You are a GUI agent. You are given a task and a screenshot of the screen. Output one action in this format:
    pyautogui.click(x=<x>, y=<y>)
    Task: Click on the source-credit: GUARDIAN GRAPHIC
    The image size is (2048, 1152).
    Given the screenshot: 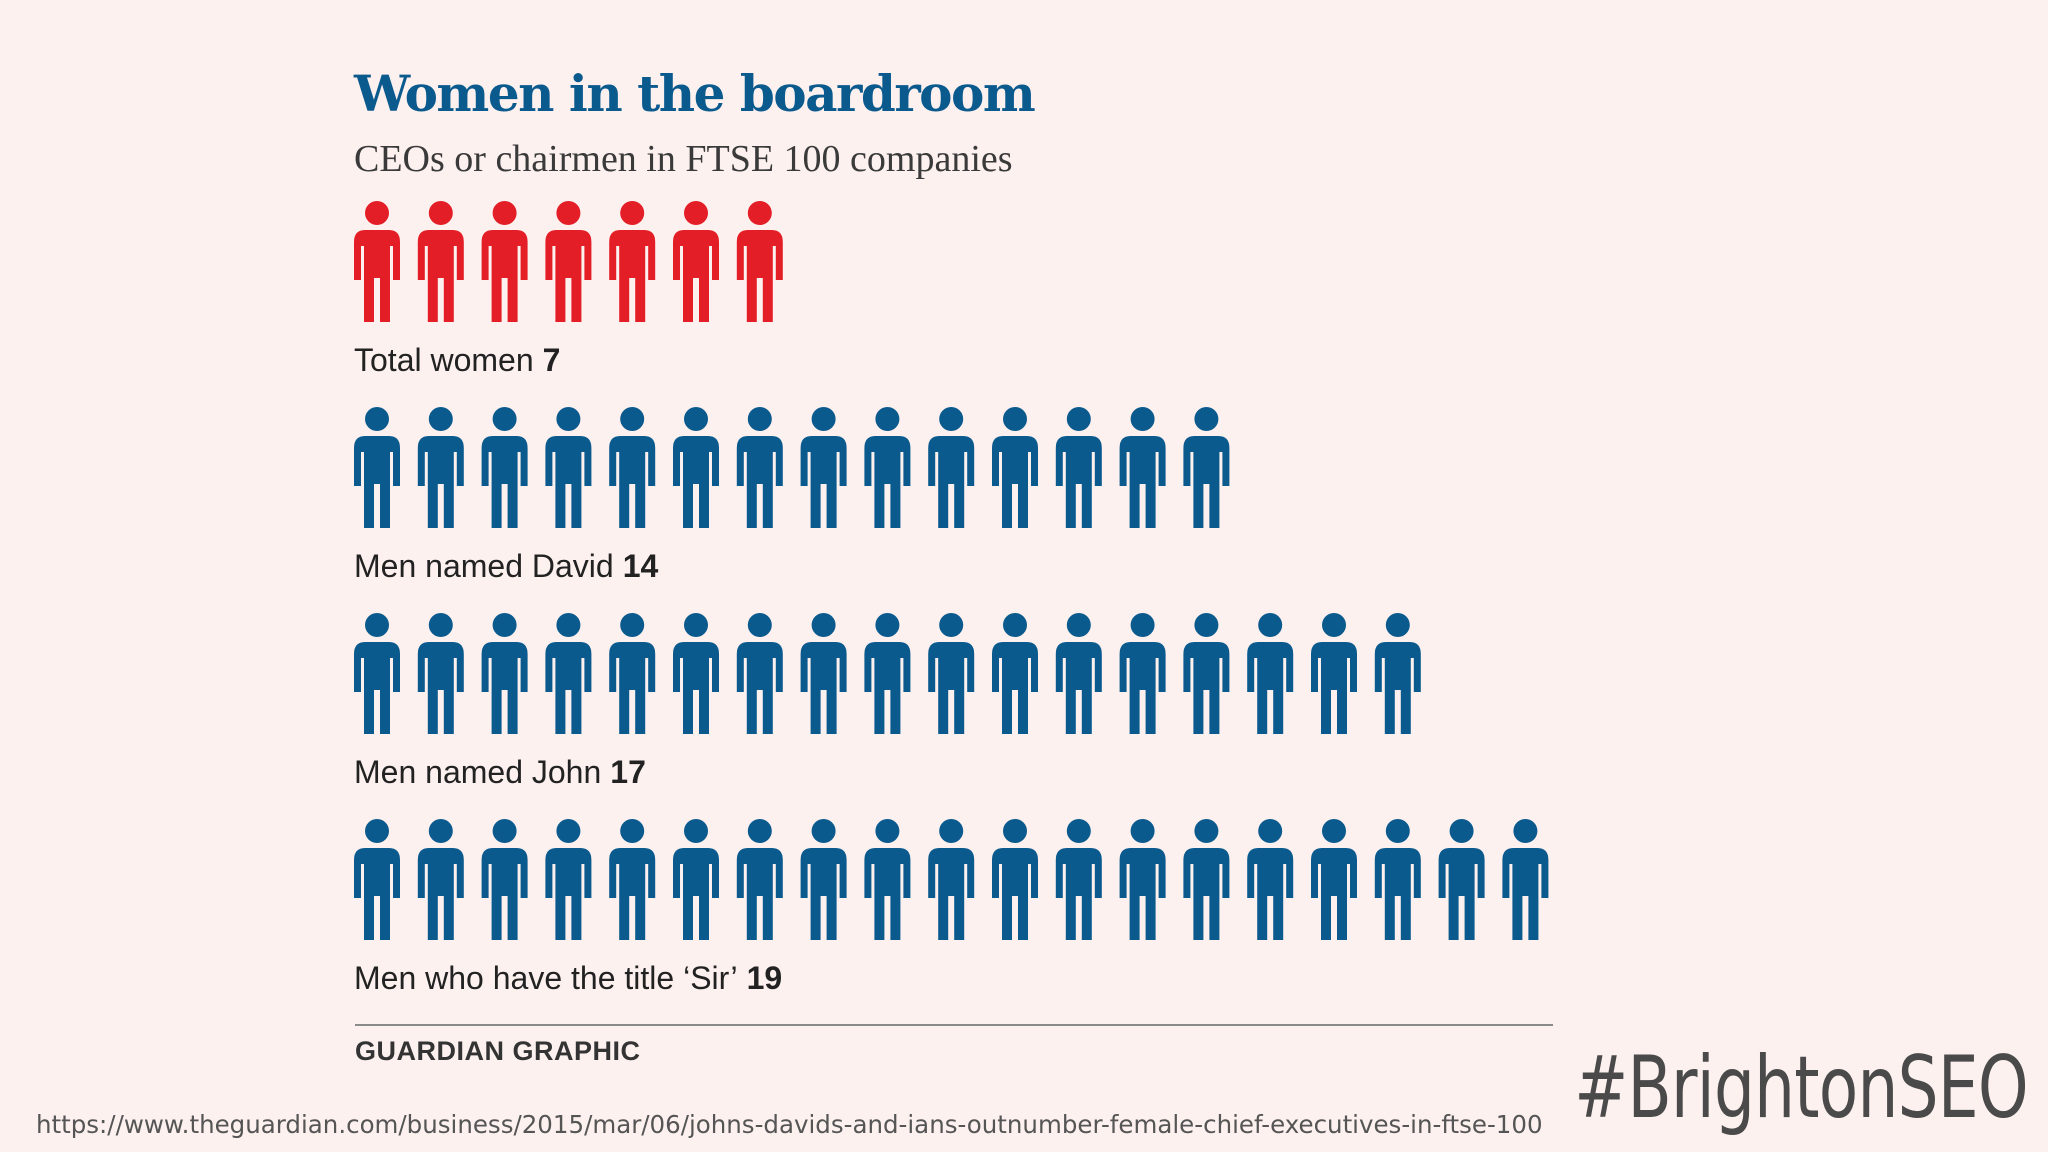 What is the action you would take?
    pyautogui.click(x=498, y=1051)
    